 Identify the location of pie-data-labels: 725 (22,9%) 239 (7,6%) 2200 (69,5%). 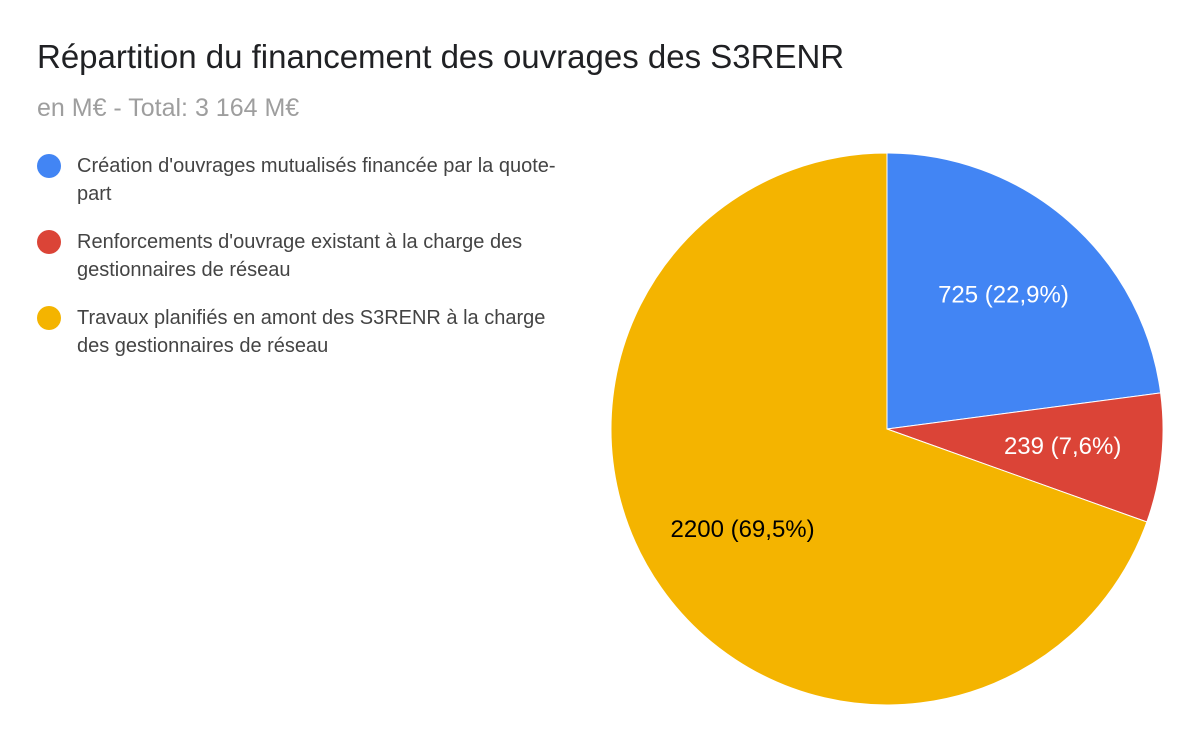
(896, 413).